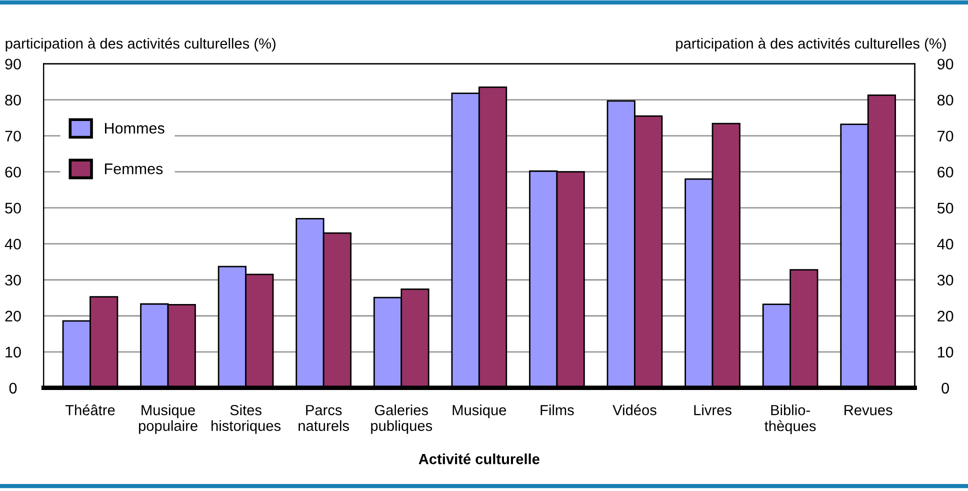 The width and height of the screenshot is (968, 491). What do you see at coordinates (13, 136) in the screenshot?
I see `y-tick-label: 70` at bounding box center [13, 136].